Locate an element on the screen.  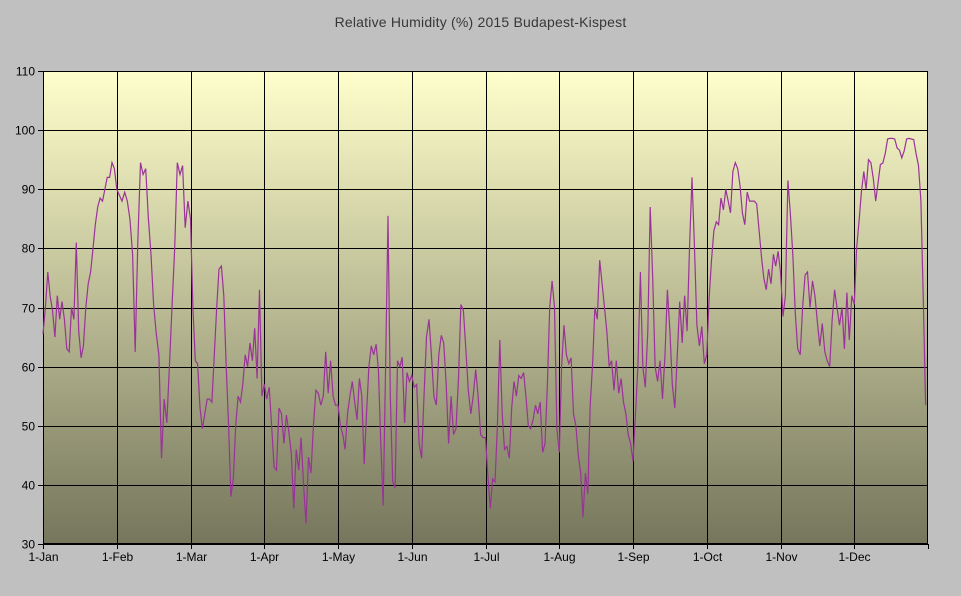
x-tick-label: 1-Apr is located at coordinates (264, 557).